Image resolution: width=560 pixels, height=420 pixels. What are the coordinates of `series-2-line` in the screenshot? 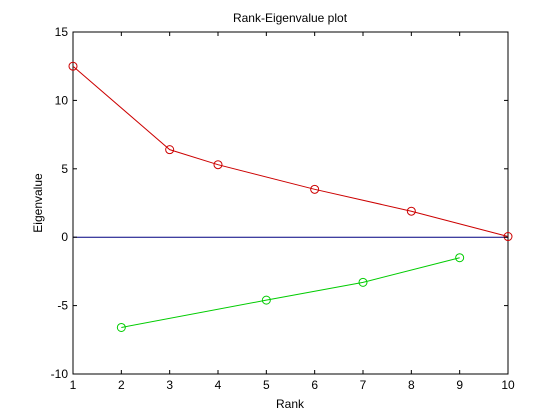 It's located at (290, 292).